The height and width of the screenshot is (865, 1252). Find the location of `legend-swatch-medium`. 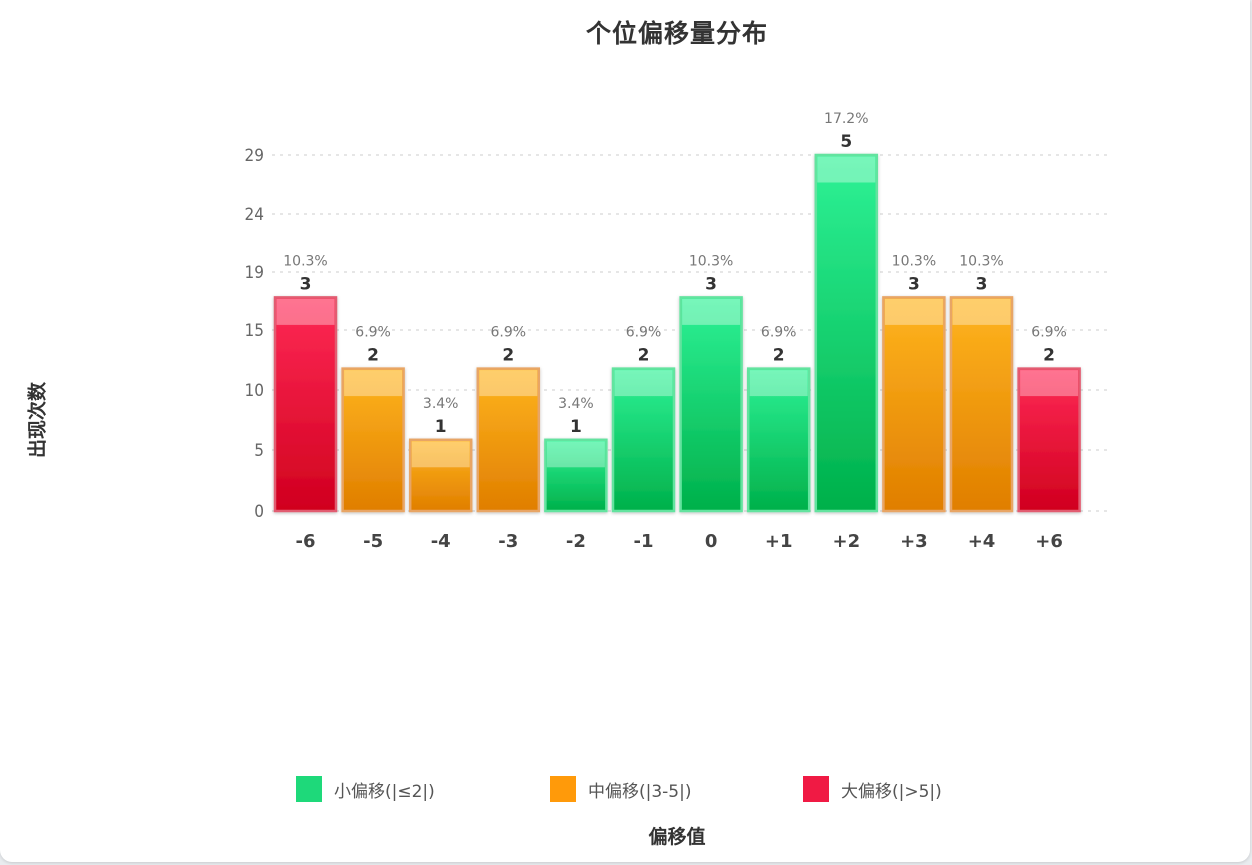

legend-swatch-medium is located at coordinates (563, 789).